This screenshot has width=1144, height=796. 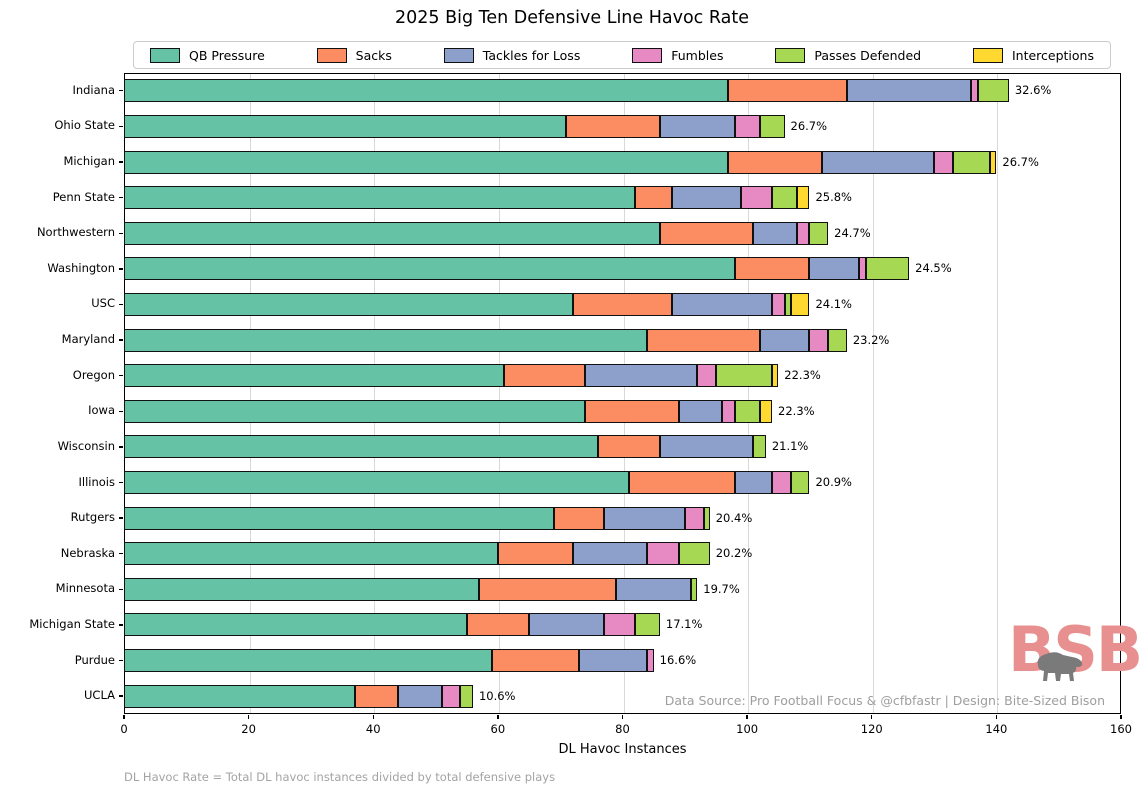 I want to click on bar-value-label: 20.4%, so click(x=734, y=517).